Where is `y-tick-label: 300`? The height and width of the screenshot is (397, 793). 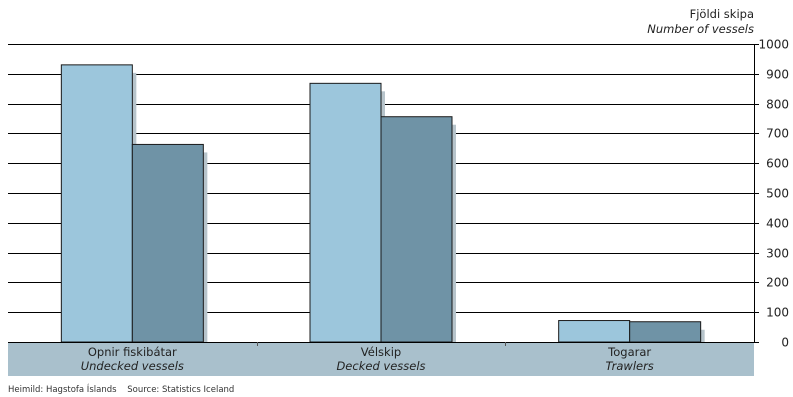
y-tick-label: 300 is located at coordinates (777, 254).